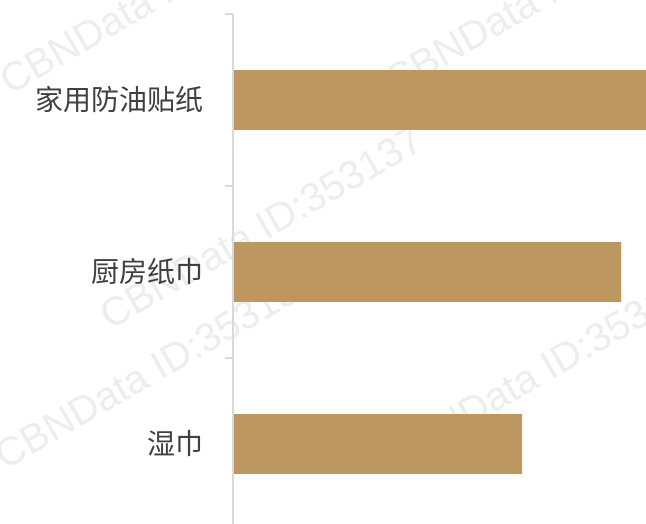 This screenshot has width=646, height=524. I want to click on y-axis-ticks, so click(229, 186).